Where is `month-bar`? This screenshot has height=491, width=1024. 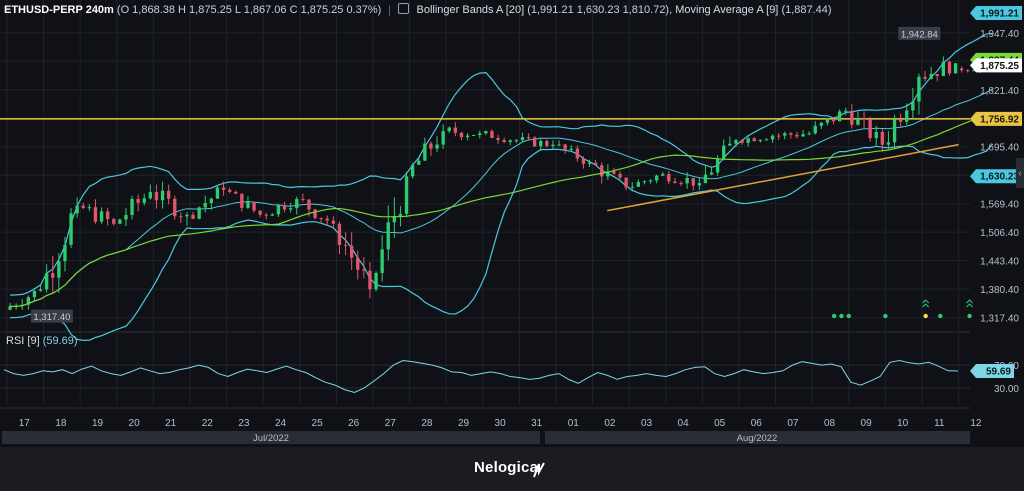 month-bar is located at coordinates (757, 437).